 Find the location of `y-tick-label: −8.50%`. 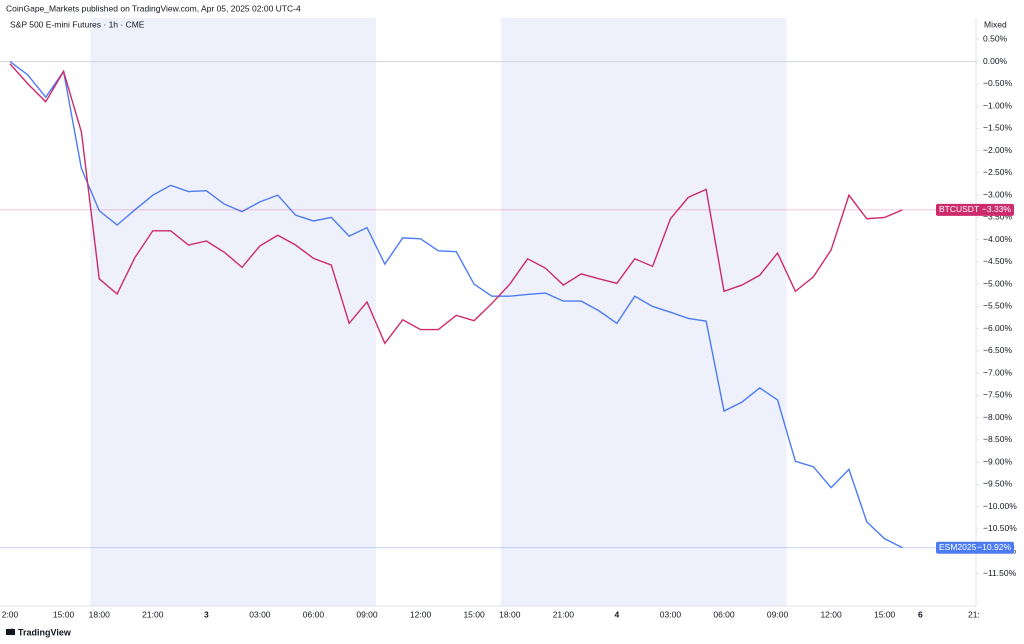

y-tick-label: −8.50% is located at coordinates (998, 439).